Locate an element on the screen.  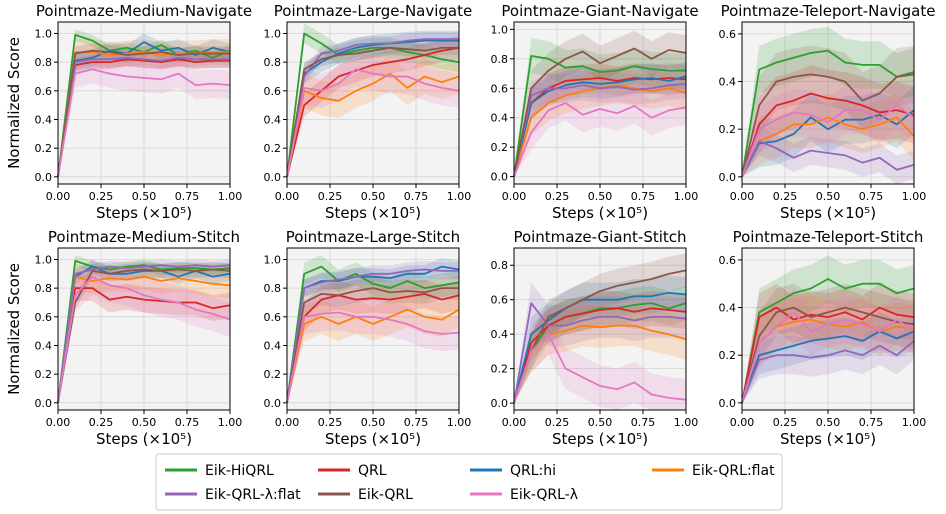
legend-entry-qrl: QRL is located at coordinates (352, 471).